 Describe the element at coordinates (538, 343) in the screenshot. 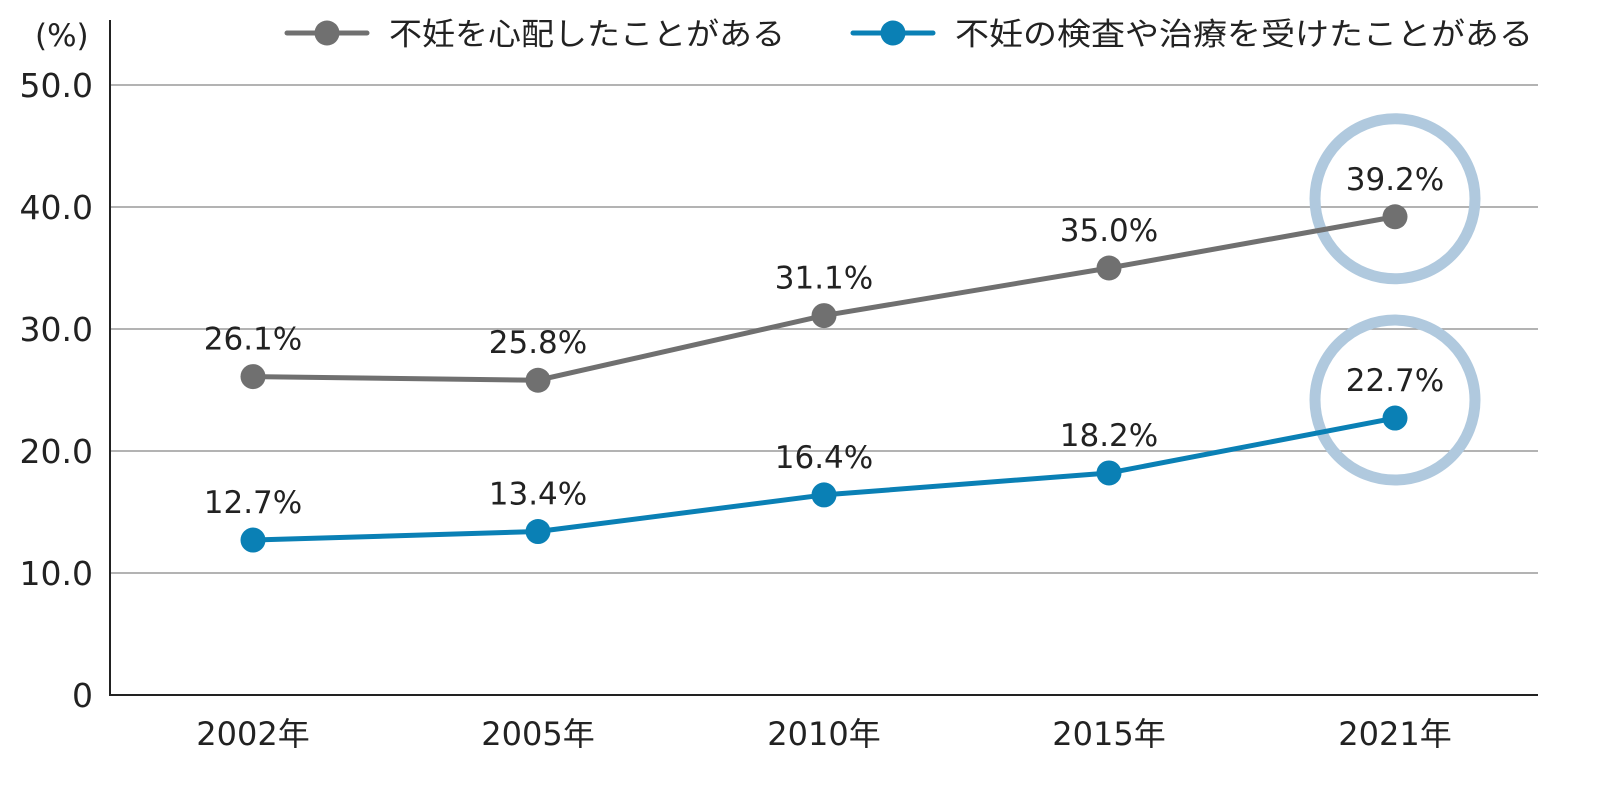

I see `data-label: 25.8%` at that location.